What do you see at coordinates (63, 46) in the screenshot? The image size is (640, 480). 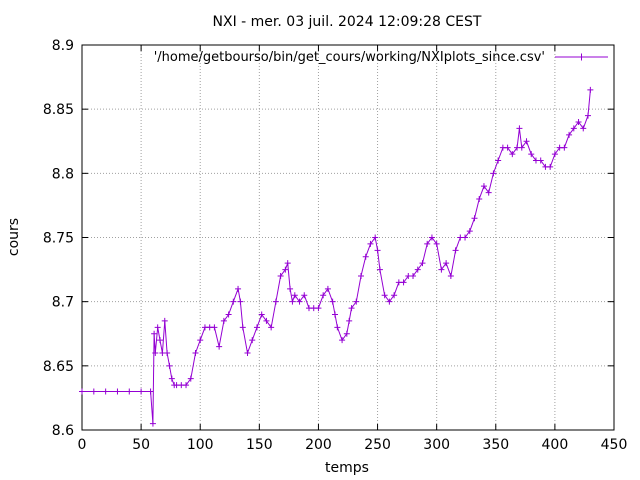 I see `y-tick-label: 8.9` at bounding box center [63, 46].